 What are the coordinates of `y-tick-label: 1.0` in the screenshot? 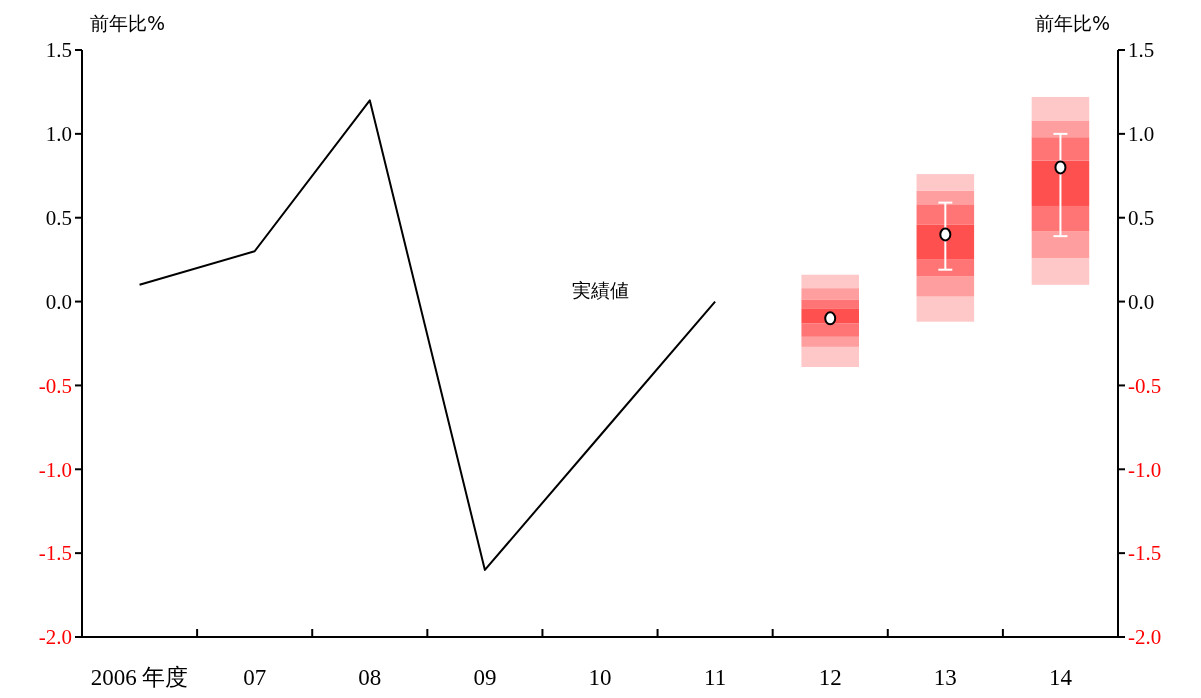 It's located at (58, 134).